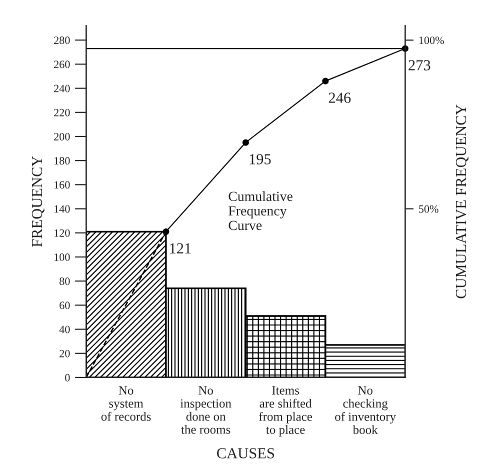 Image resolution: width=487 pixels, height=466 pixels. Describe the element at coordinates (65, 306) in the screenshot. I see `y-tick-label: 60` at that location.